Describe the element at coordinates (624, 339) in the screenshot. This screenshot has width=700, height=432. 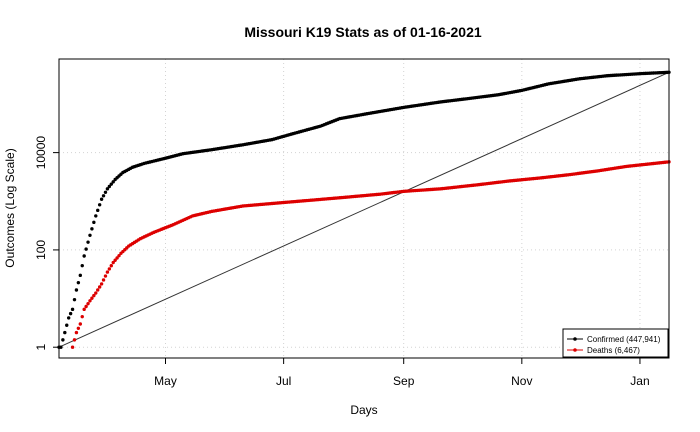
I see `legend-label-confirmed: Confirmed (447,941)` at that location.